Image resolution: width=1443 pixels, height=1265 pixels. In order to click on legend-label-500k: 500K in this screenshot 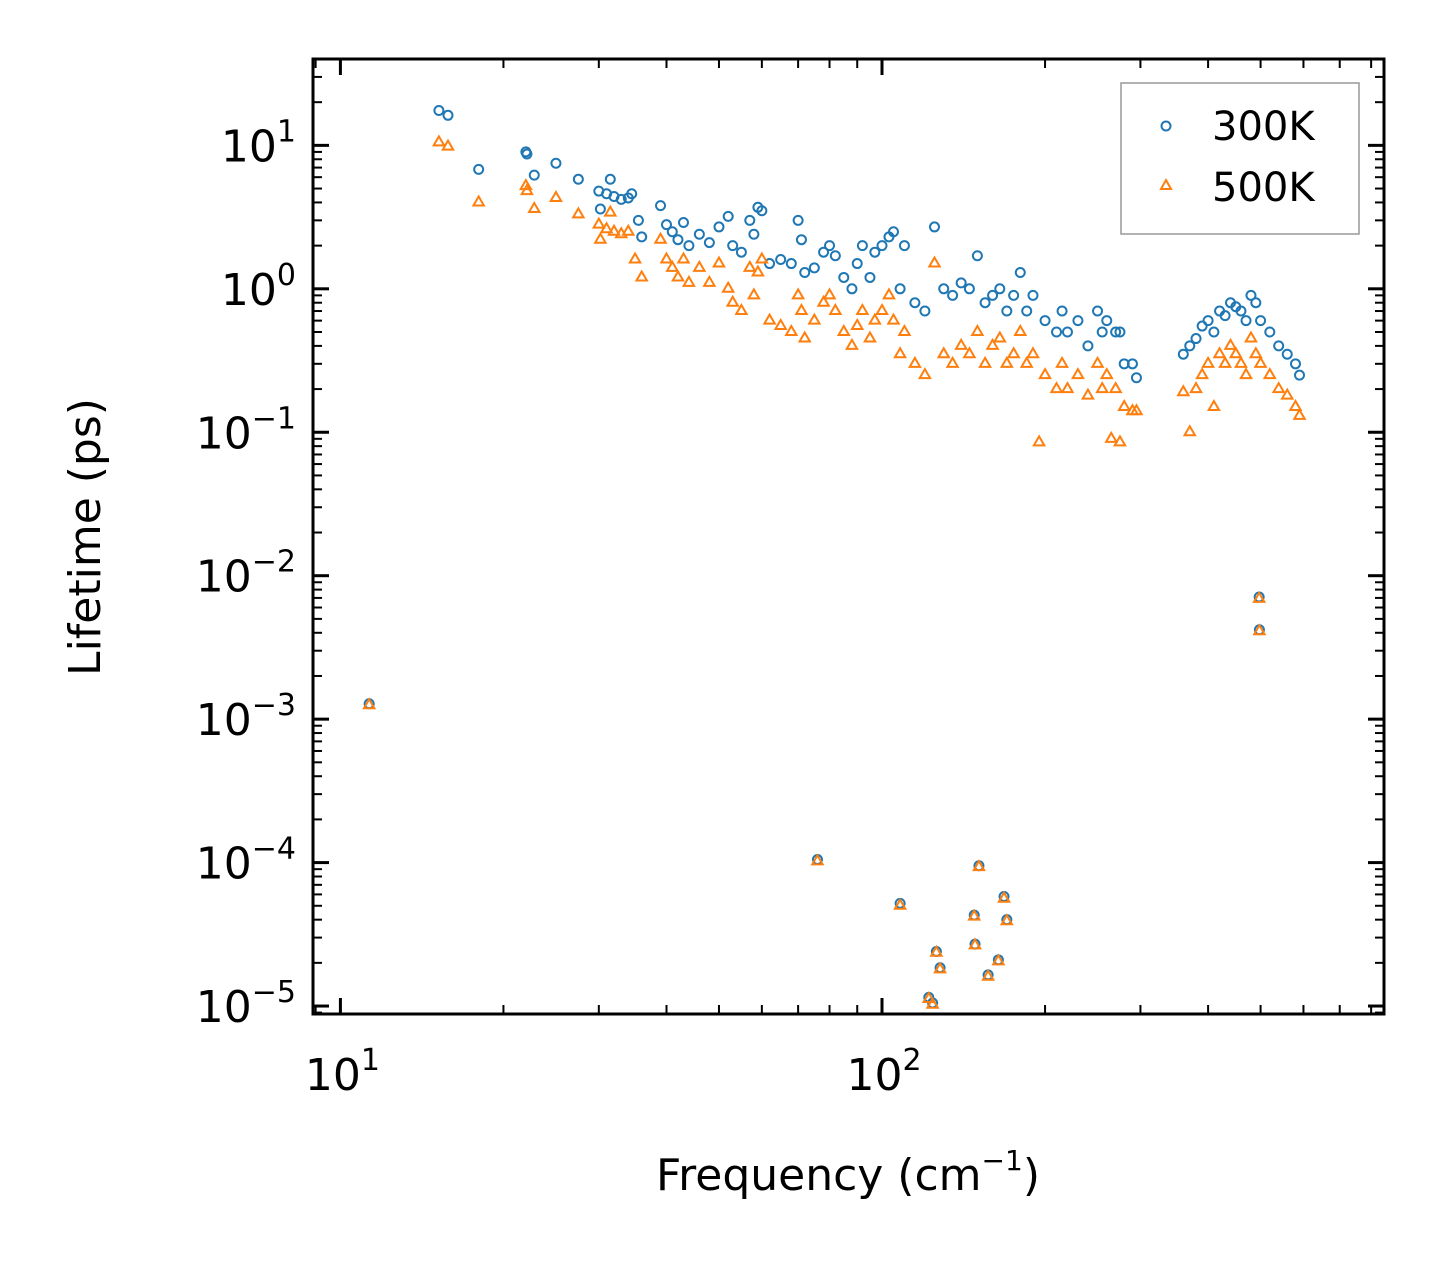, I will do `click(1264, 188)`.